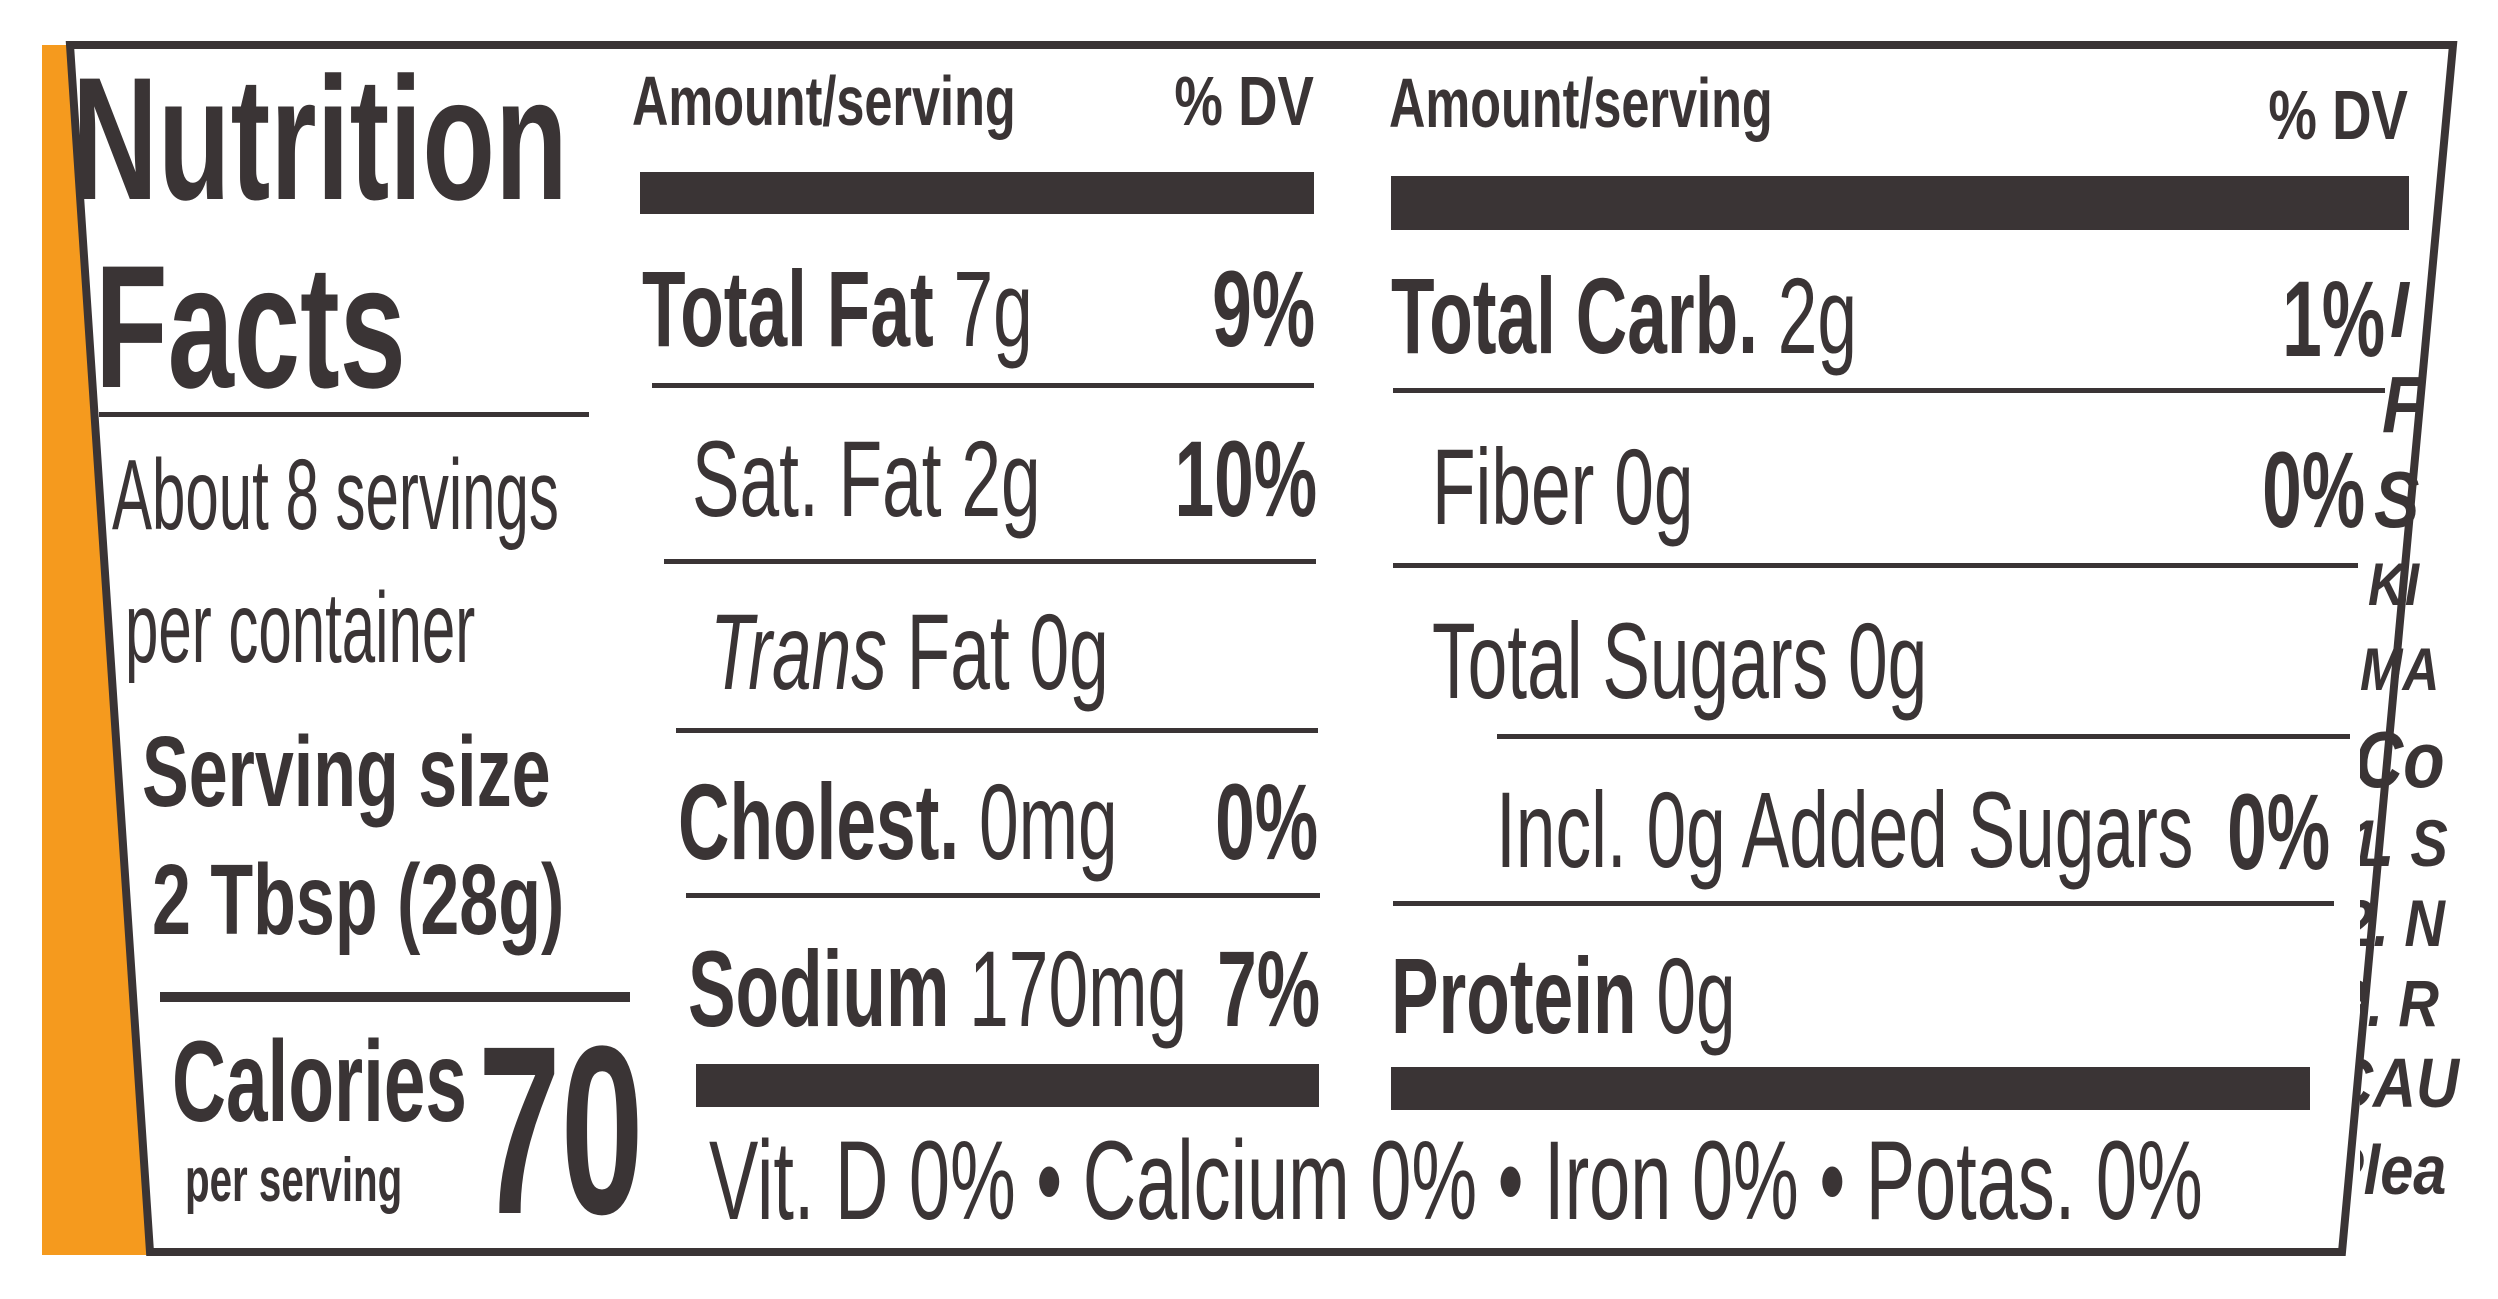  I want to click on side-fragment: I, so click(2399, 309).